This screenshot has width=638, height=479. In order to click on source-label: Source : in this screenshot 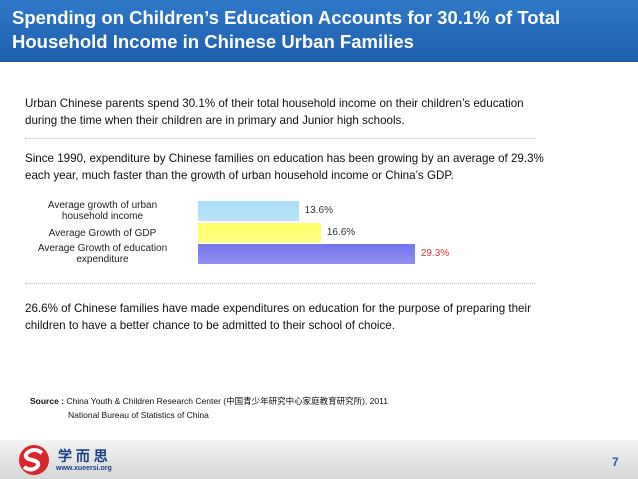, I will do `click(47, 401)`.